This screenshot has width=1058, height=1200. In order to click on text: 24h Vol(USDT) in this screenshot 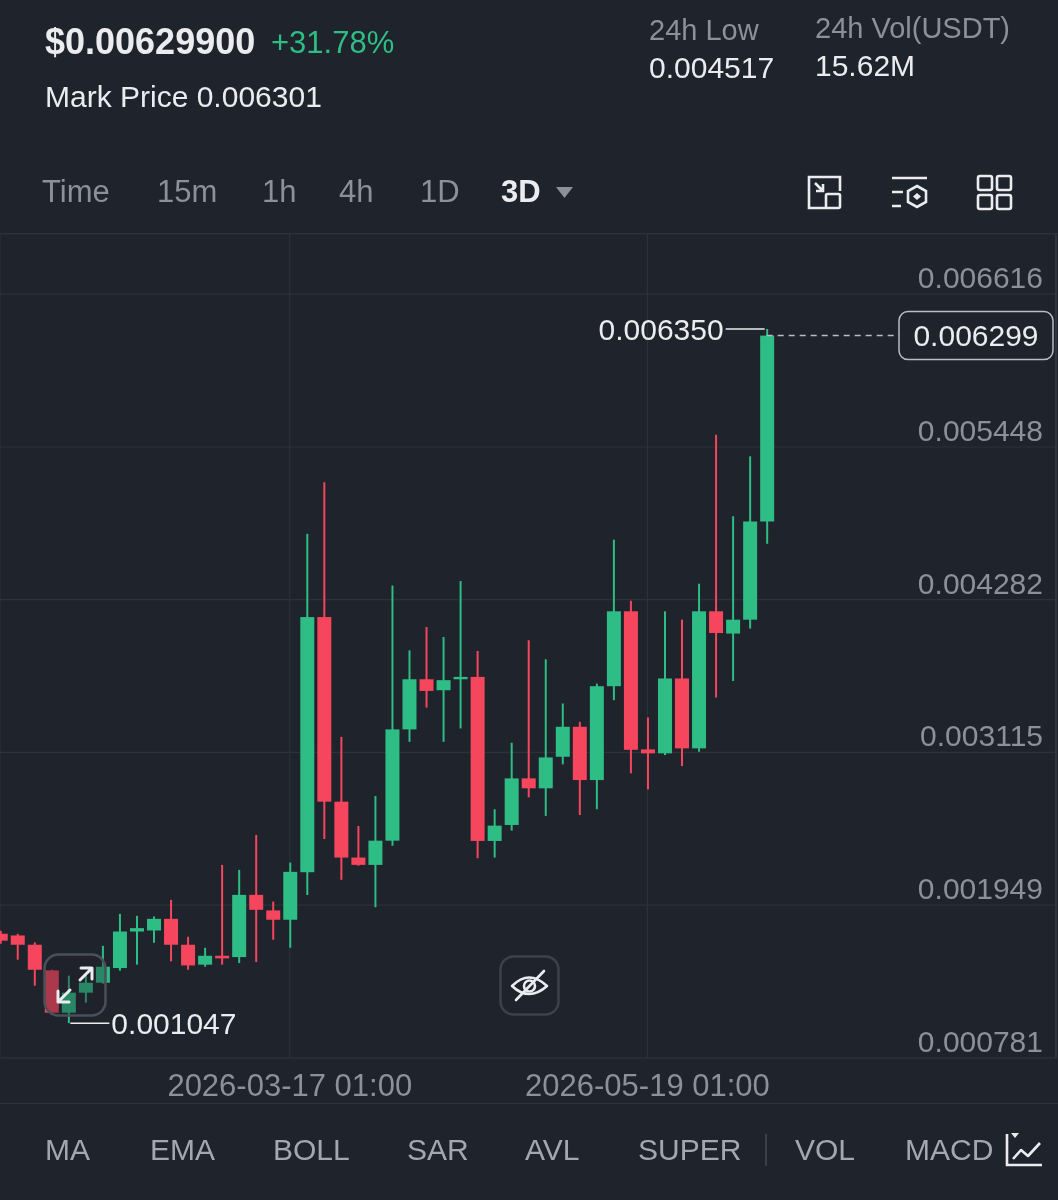, I will do `click(913, 28)`.